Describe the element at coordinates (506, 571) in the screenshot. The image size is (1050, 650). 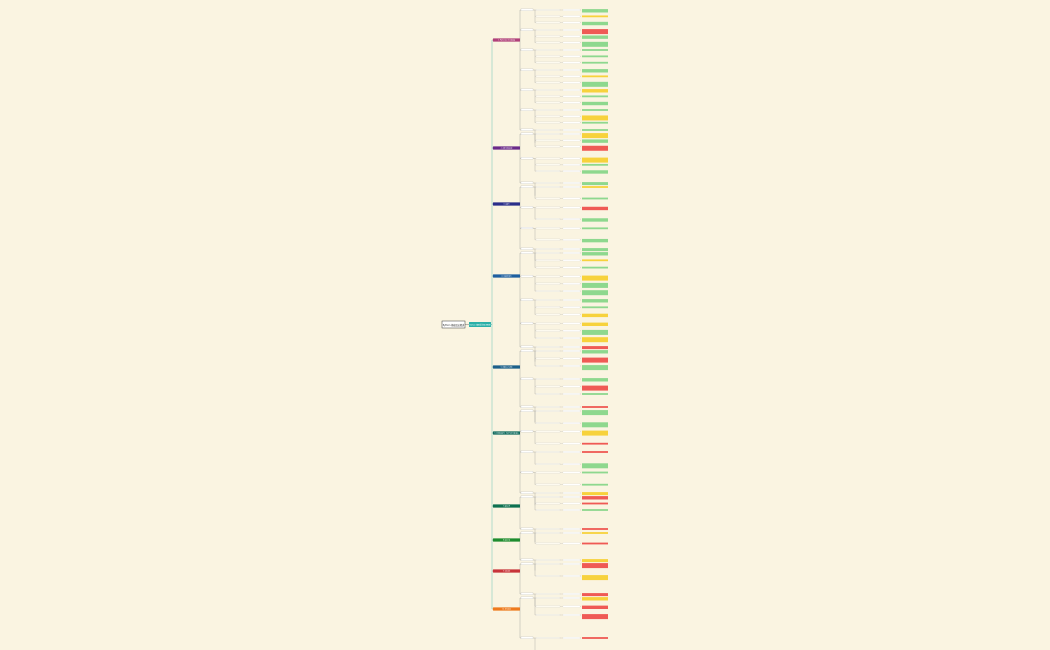
I see `branch-node: 9. 文件操作` at that location.